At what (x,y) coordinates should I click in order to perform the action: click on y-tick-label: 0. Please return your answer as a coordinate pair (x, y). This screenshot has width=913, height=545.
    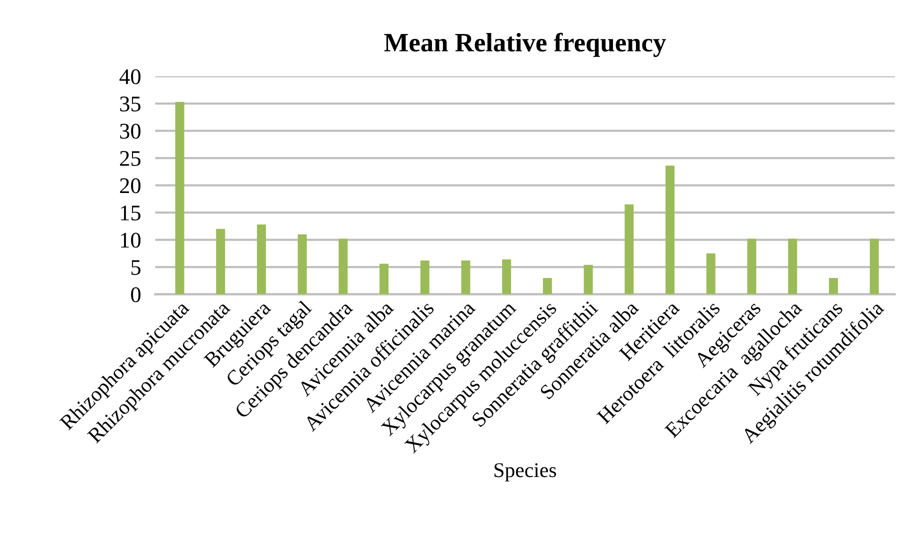
    Looking at the image, I should click on (135, 294).